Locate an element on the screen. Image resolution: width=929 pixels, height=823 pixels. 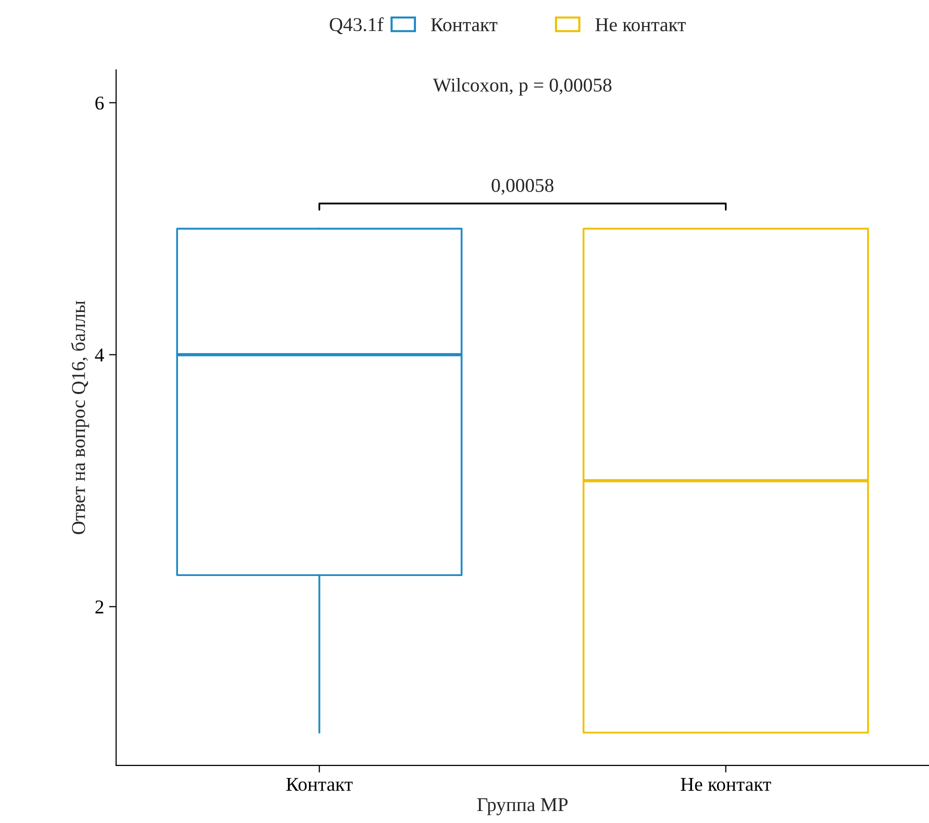
legend-label: Контакт is located at coordinates (464, 25).